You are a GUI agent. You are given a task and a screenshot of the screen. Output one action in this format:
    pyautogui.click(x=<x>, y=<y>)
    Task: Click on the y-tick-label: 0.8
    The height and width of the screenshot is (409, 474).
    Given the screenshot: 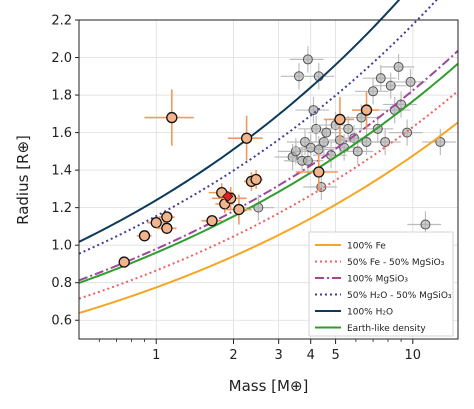 What is the action you would take?
    pyautogui.click(x=61, y=283)
    